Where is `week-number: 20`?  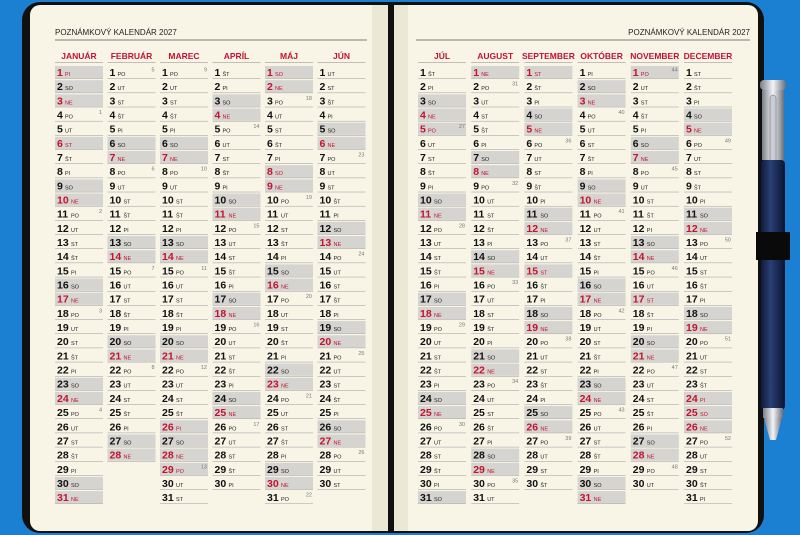 week-number: 20 is located at coordinates (309, 297).